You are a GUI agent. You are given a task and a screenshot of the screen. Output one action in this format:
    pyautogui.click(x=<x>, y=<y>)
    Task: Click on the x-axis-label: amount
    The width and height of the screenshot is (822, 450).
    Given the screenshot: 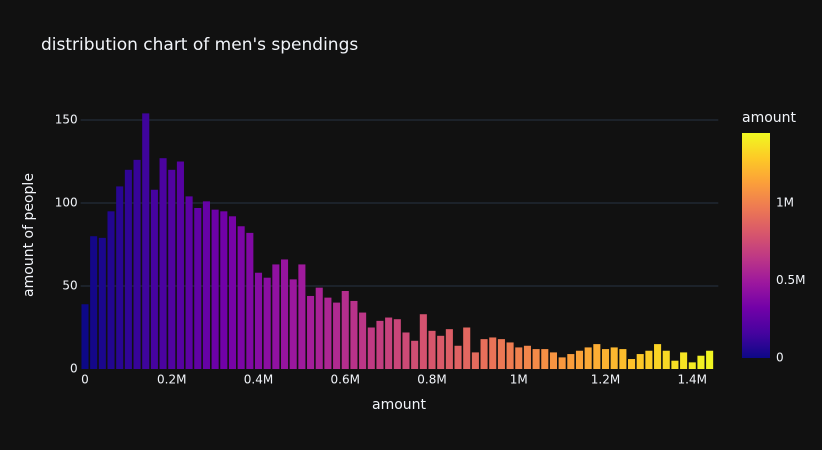 What is the action you would take?
    pyautogui.click(x=399, y=405)
    